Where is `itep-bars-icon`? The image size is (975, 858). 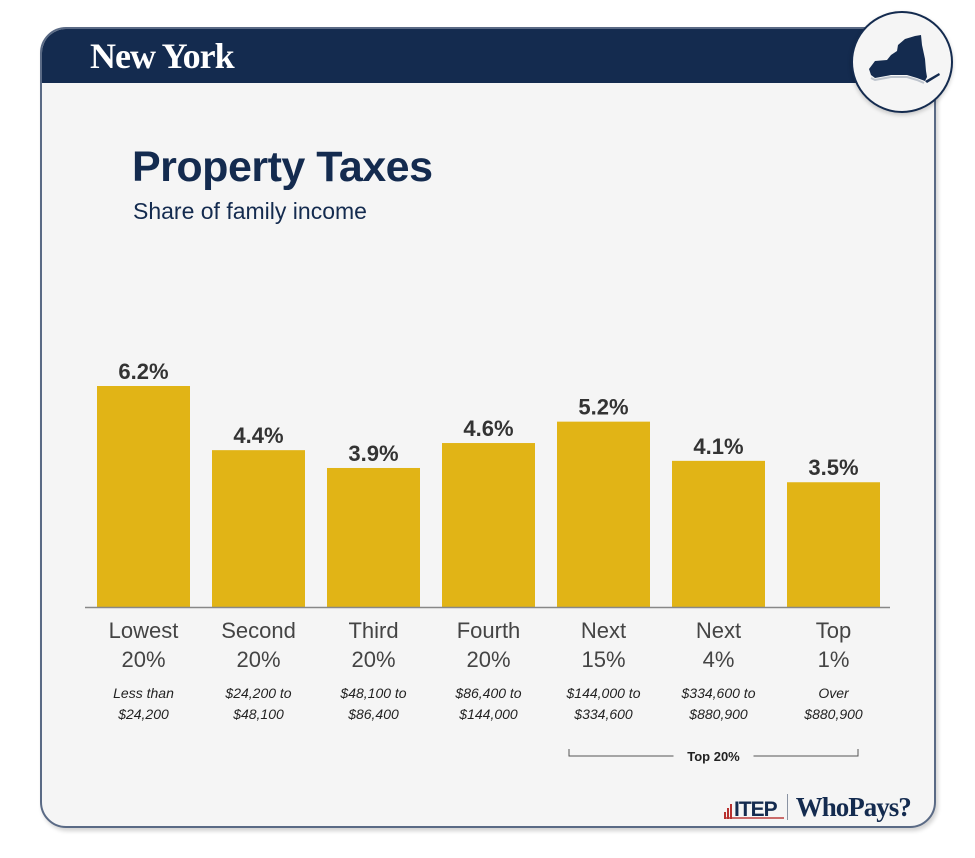
itep-bars-icon is located at coordinates (728, 810).